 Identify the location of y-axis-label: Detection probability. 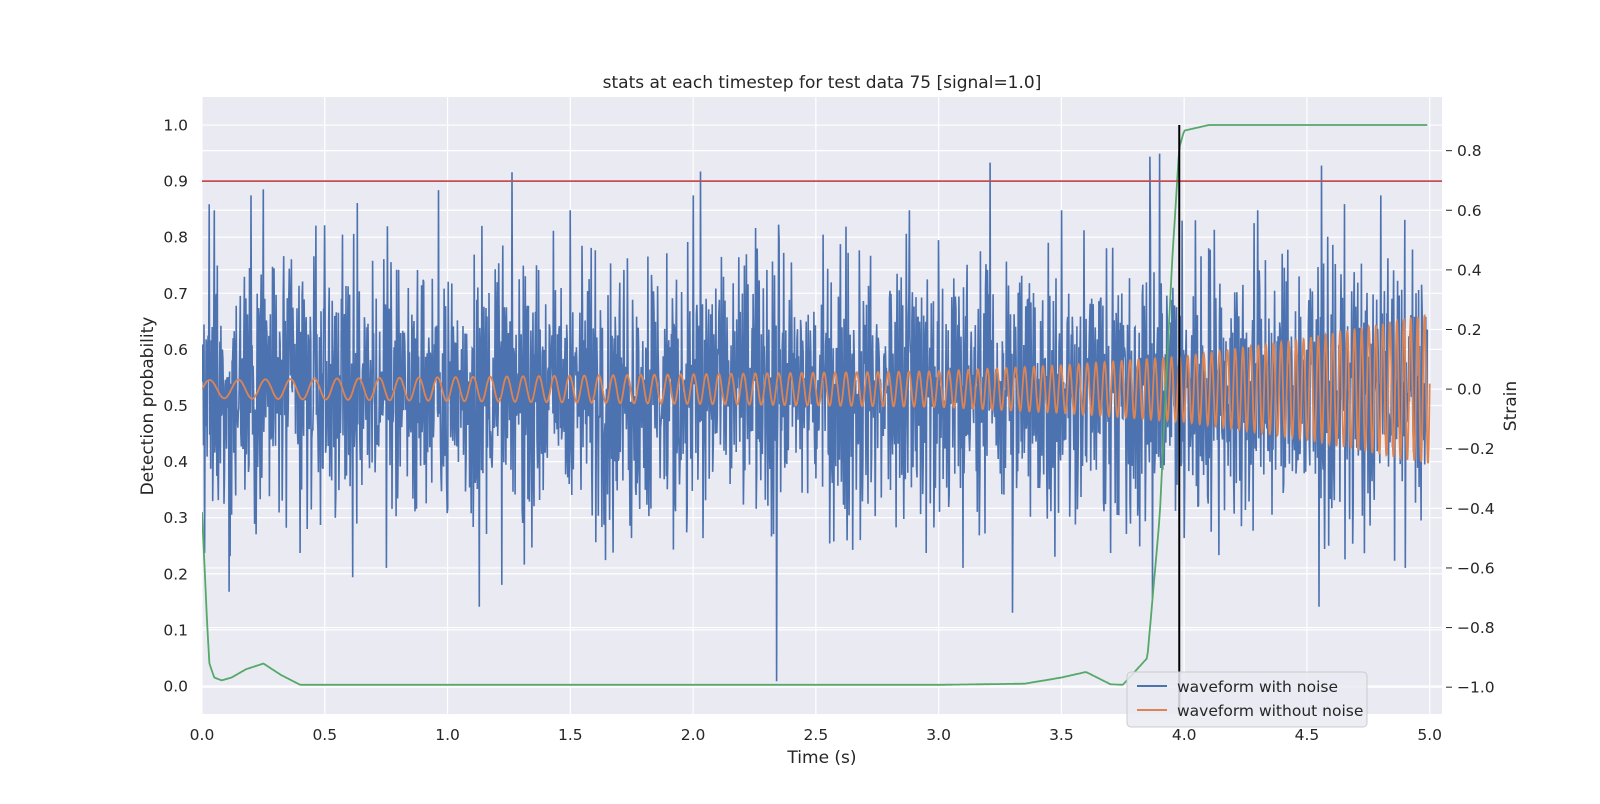
(148, 406).